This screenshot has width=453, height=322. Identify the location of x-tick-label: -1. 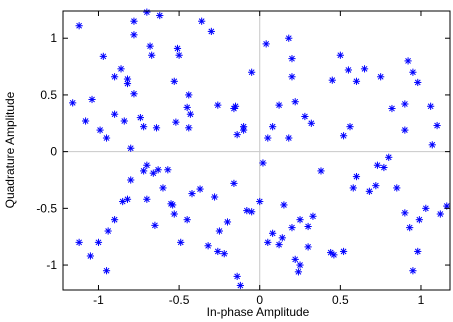
(98, 300).